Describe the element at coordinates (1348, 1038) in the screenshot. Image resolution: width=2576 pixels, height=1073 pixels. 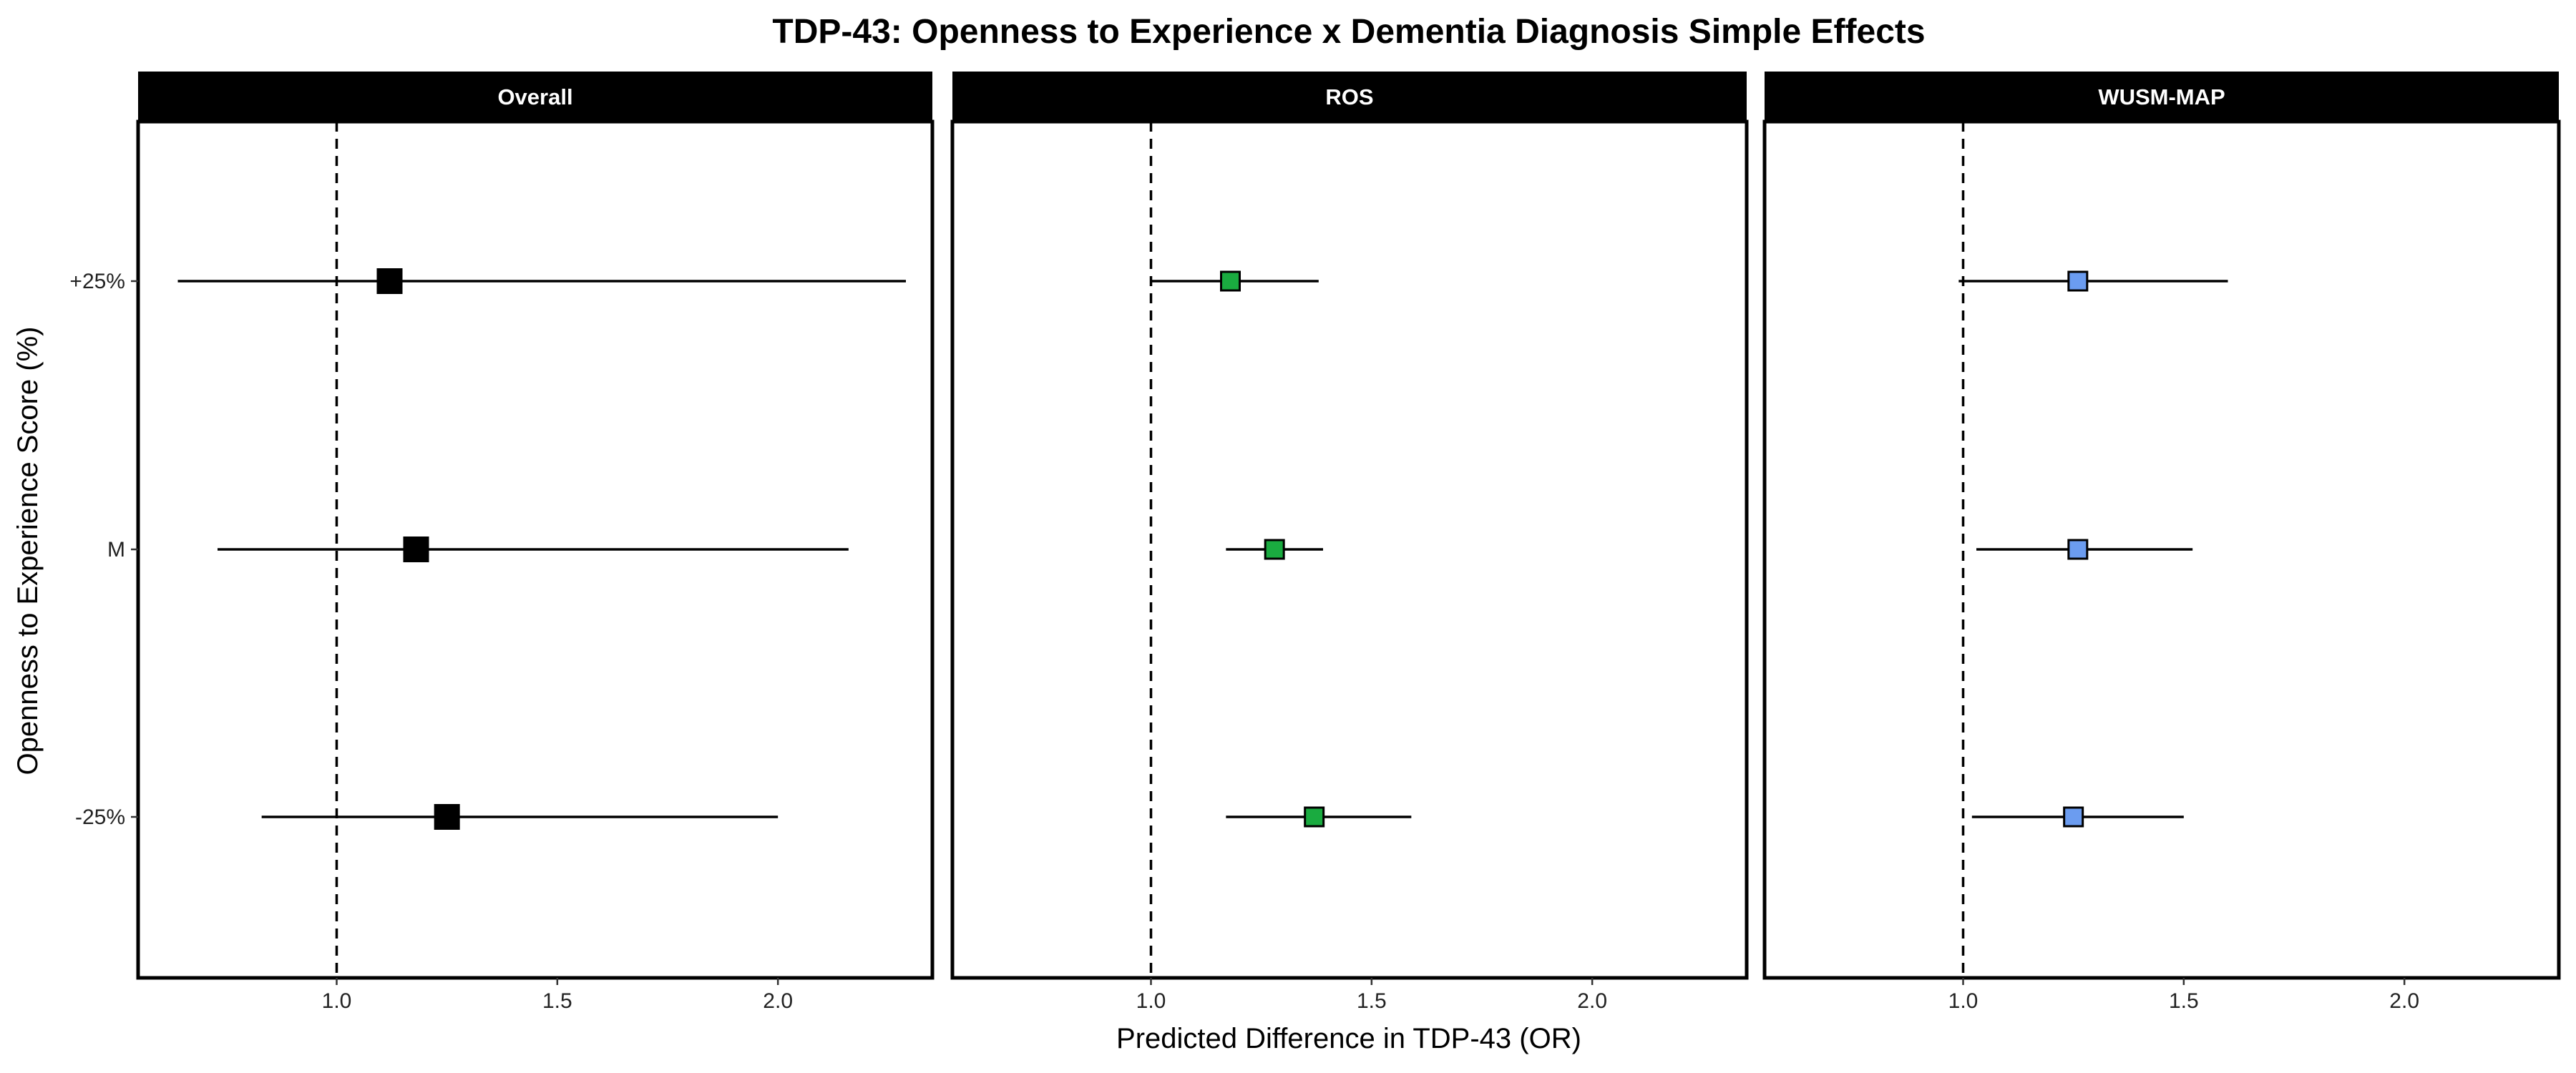
I see `x-axis-title: Predicted Difference in TDP-43 (OR)` at that location.